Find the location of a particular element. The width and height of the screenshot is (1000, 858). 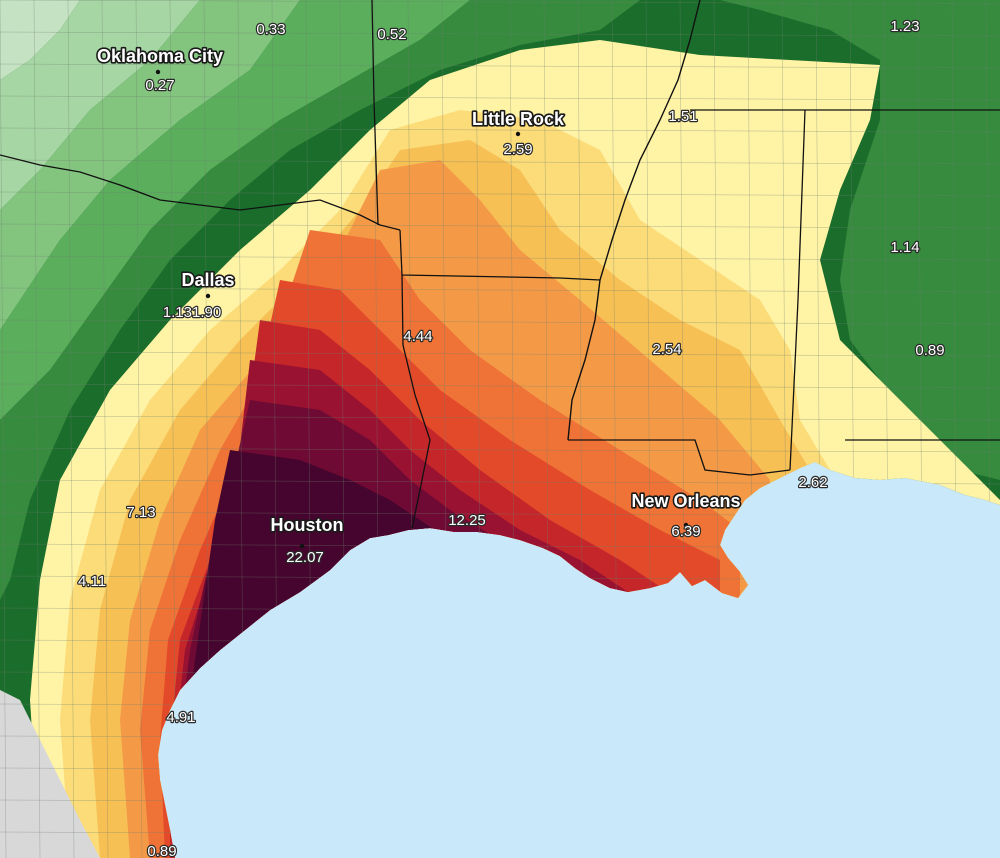

city-label-houston: Houston is located at coordinates (307, 525).